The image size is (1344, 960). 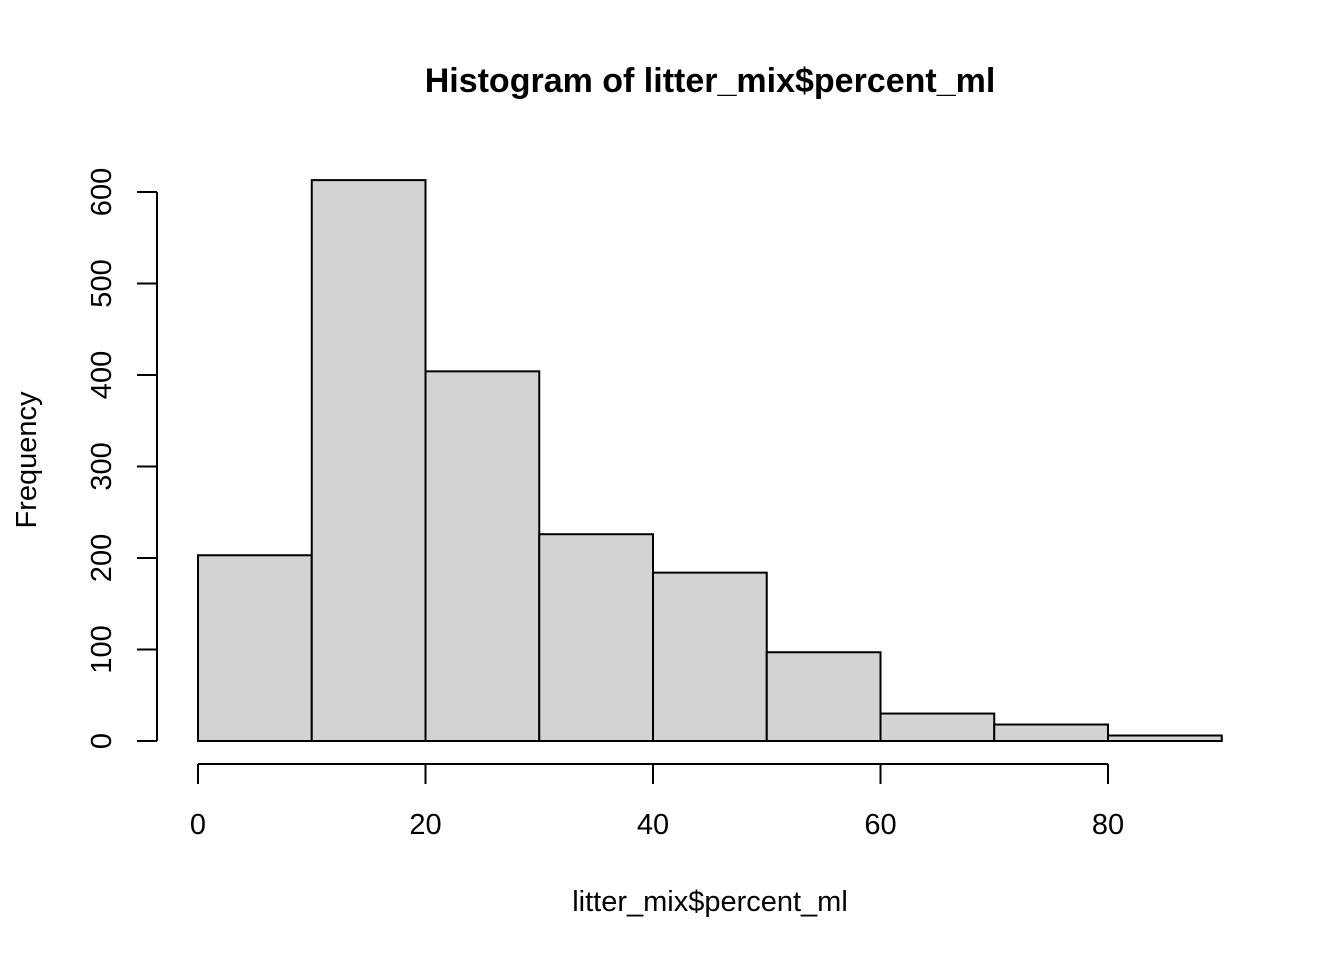 I want to click on y-axis: 0 100 200 300 400 500 600, so click(x=122, y=458).